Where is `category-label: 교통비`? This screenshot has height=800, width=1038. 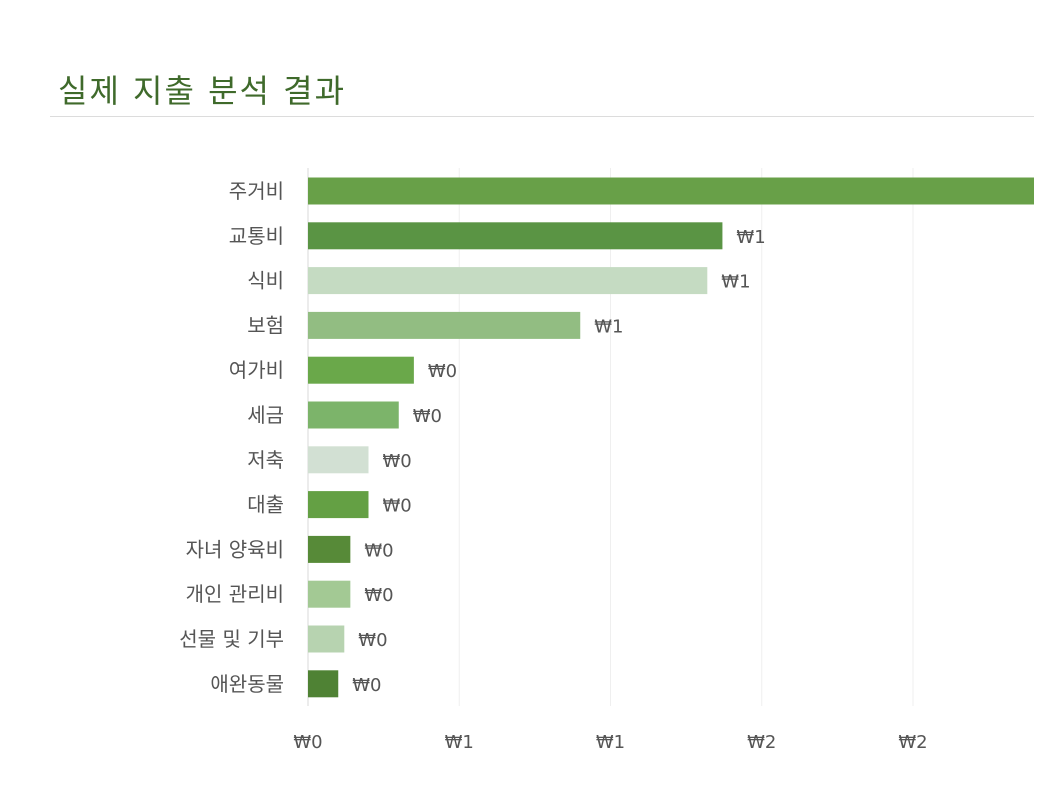 category-label: 교통비 is located at coordinates (256, 236).